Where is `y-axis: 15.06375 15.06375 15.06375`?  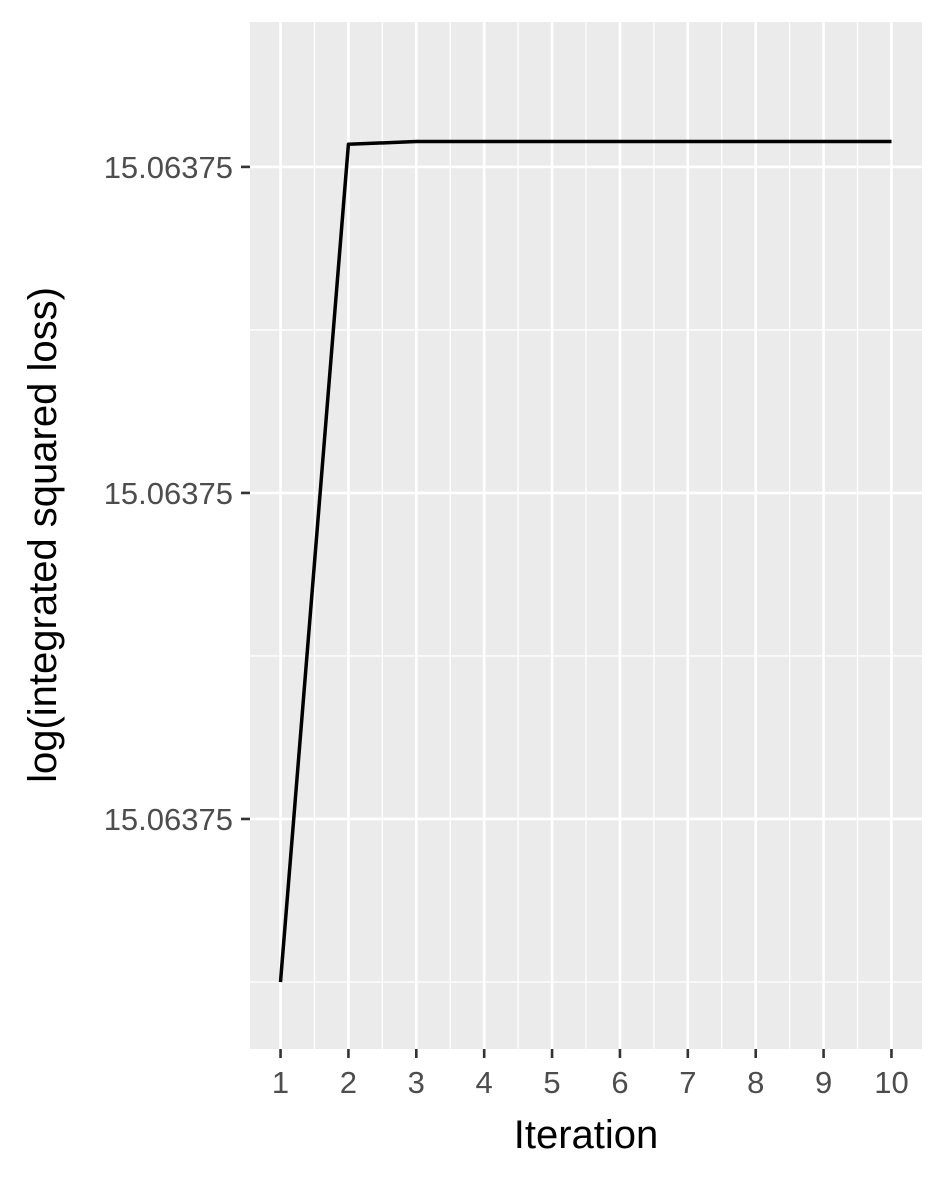 y-axis: 15.06375 15.06375 15.06375 is located at coordinates (177, 493).